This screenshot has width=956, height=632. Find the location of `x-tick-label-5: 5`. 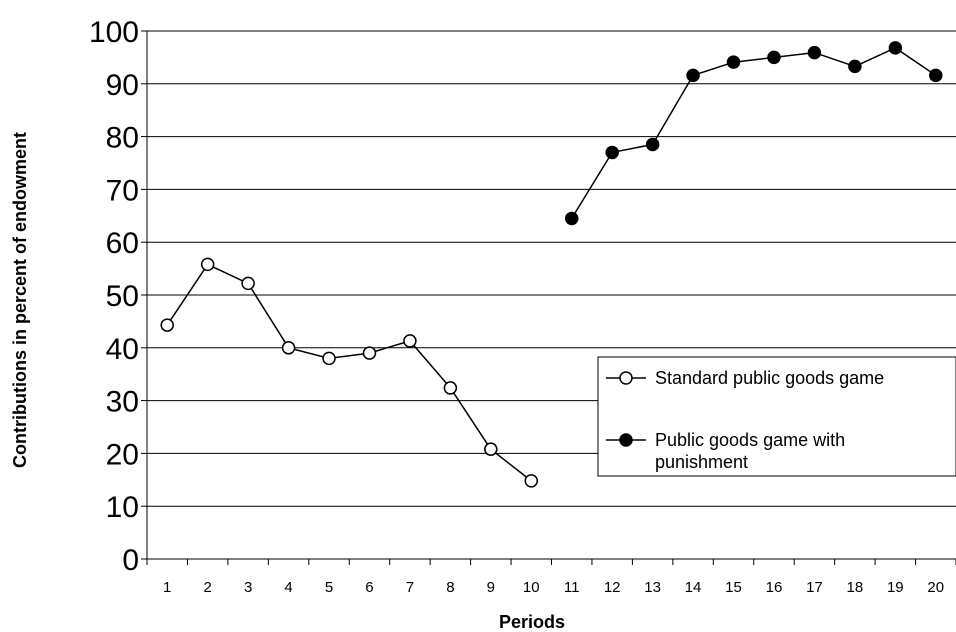

x-tick-label-5: 5 is located at coordinates (329, 587).